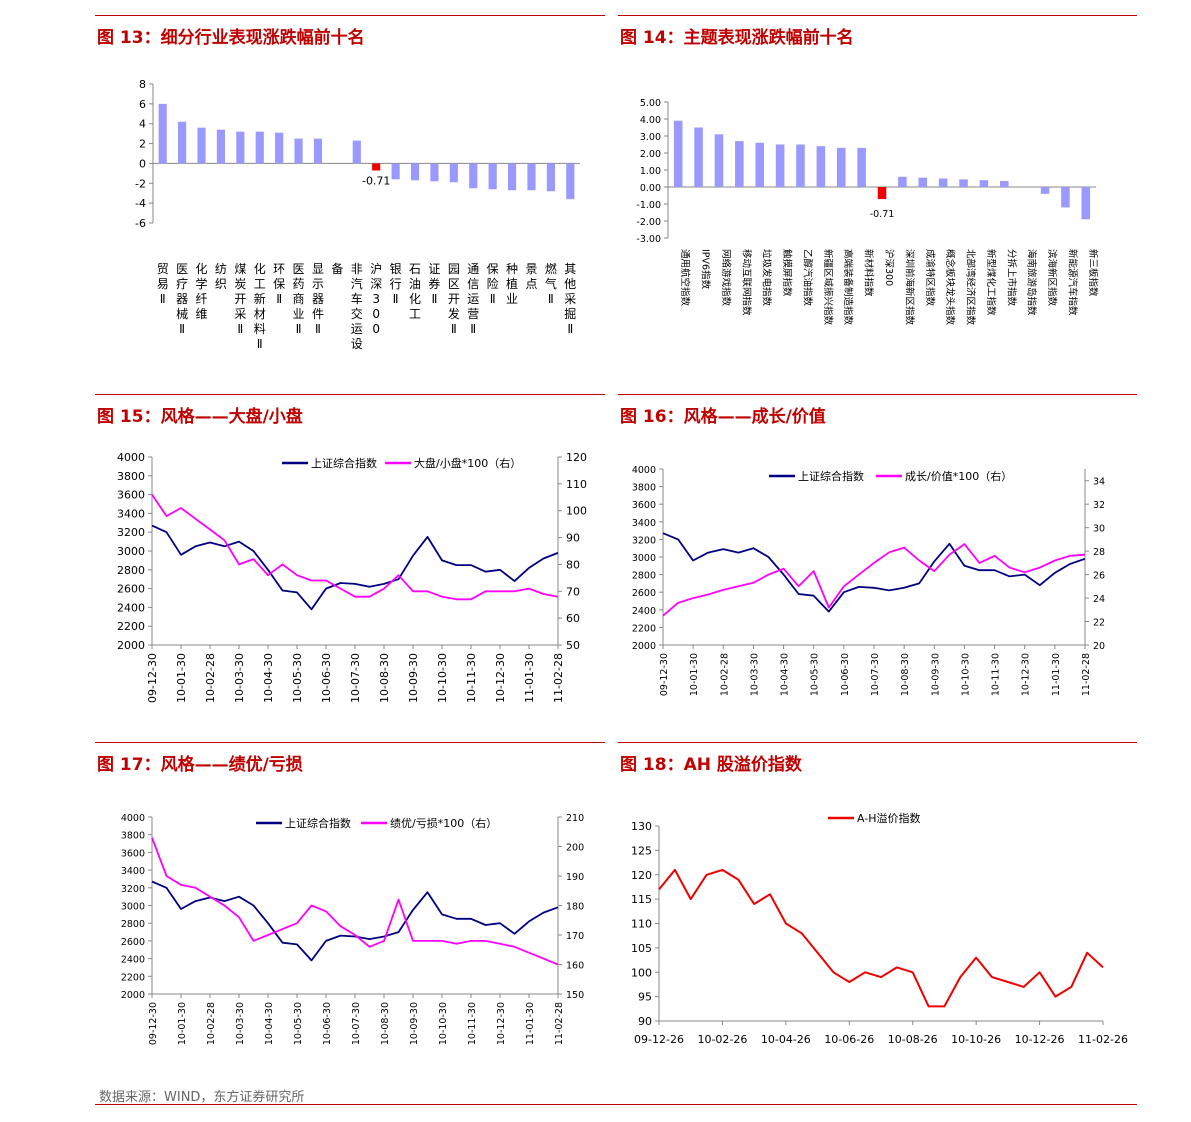 Image resolution: width=1191 pixels, height=1122 pixels. Describe the element at coordinates (909, 287) in the screenshot. I see `category-label: 深圳前海新区指数` at that location.